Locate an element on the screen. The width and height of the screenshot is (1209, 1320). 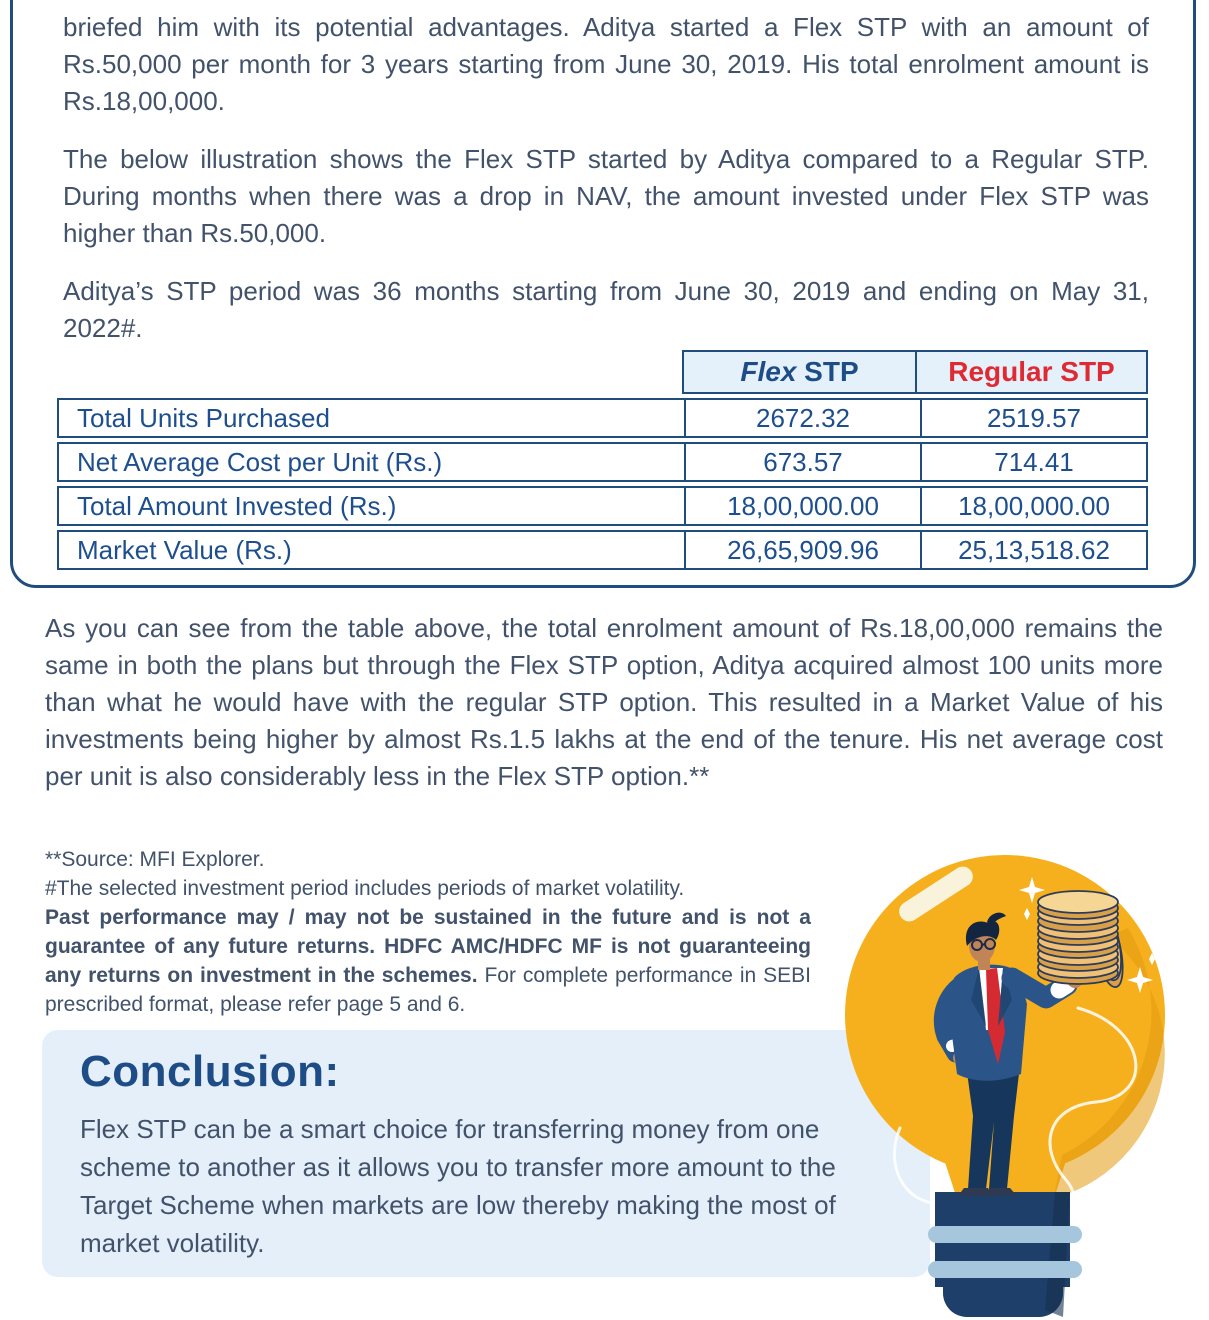
conclusion-heading: Conclusion: is located at coordinates (210, 1071).